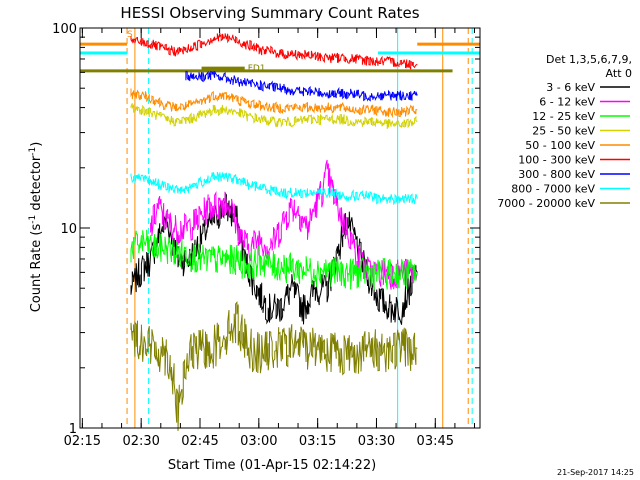 Image resolution: width=640 pixels, height=480 pixels. Describe the element at coordinates (589, 59) in the screenshot. I see `legend-header-line-1: Det 1,3,5,6,7,9,` at that location.